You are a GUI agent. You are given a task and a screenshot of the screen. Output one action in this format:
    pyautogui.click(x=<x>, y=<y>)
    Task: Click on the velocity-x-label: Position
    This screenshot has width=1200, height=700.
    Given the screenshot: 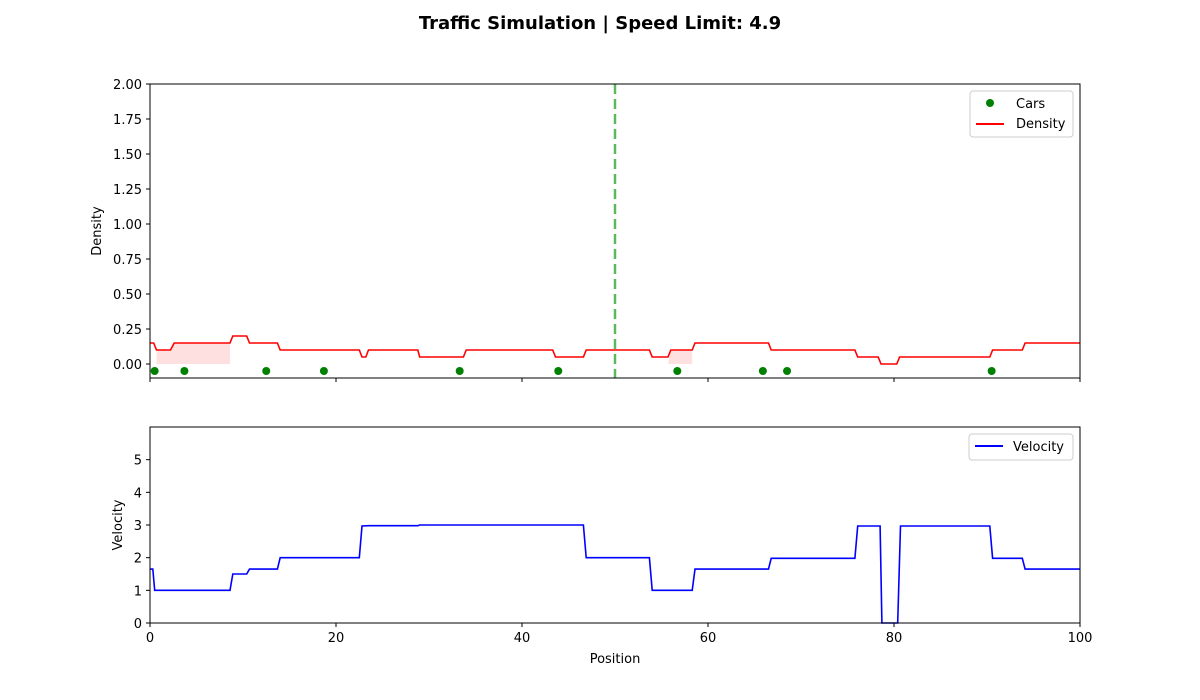 What is the action you would take?
    pyautogui.click(x=615, y=659)
    